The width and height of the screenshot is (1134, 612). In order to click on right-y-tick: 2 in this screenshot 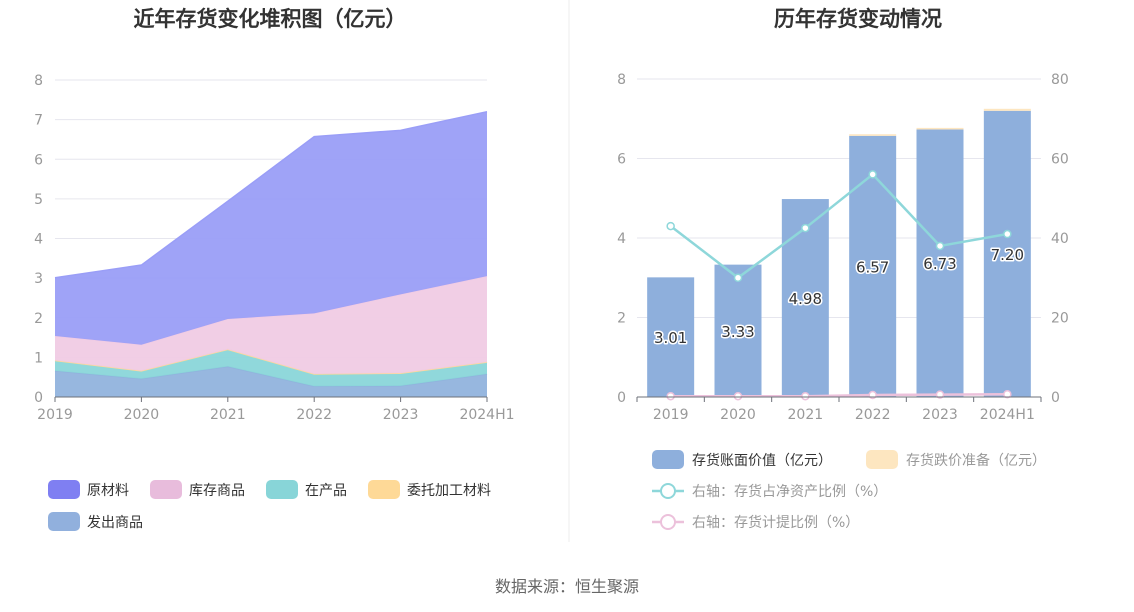, I will do `click(621, 319)`.